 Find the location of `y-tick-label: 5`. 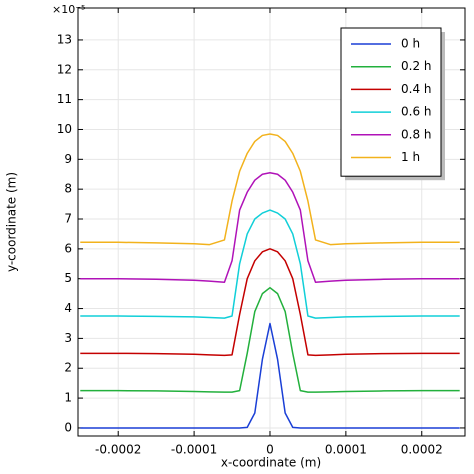

y-tick-label: 5 is located at coordinates (68, 278).